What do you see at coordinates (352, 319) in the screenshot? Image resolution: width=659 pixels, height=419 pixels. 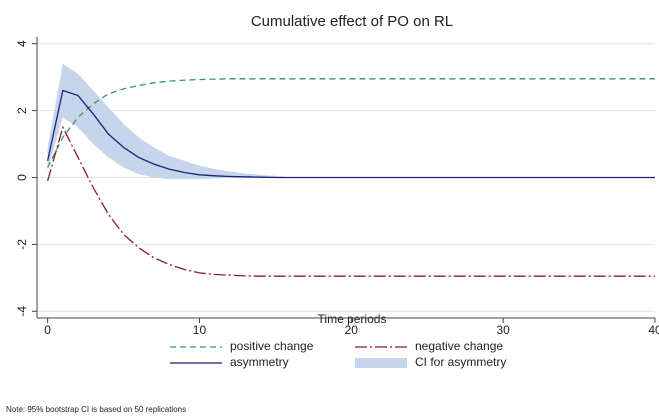 I see `x-axis-label: Time periods` at bounding box center [352, 319].